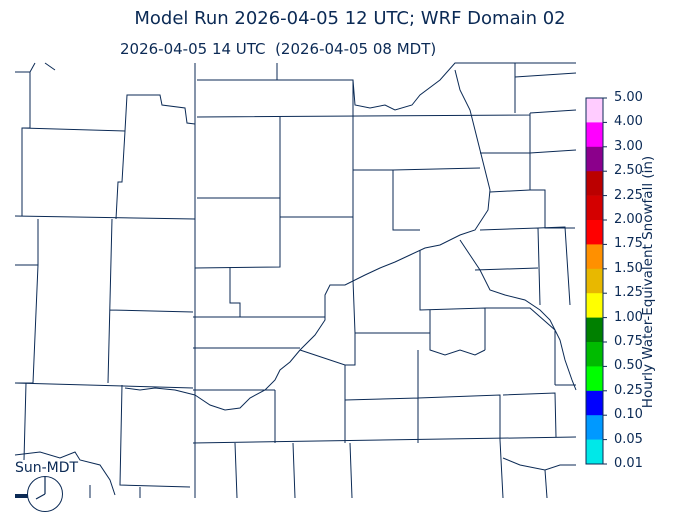  I want to click on colorbar-tick-label: 0.50, so click(628, 366).